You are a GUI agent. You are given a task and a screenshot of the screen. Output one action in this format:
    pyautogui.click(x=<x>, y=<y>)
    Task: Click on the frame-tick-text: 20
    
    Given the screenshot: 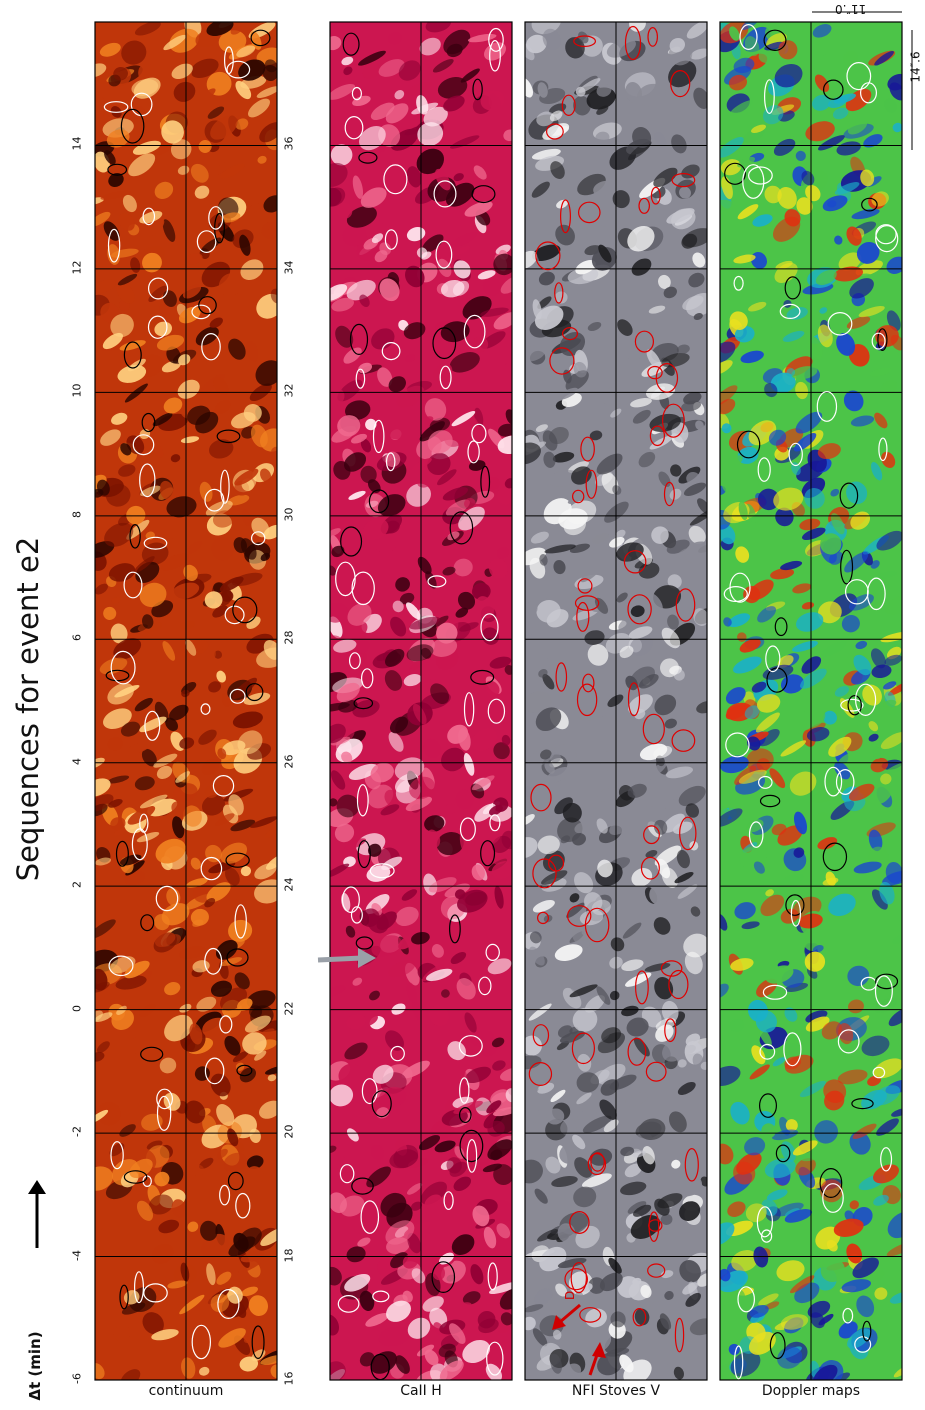 What is the action you would take?
    pyautogui.click(x=289, y=1131)
    